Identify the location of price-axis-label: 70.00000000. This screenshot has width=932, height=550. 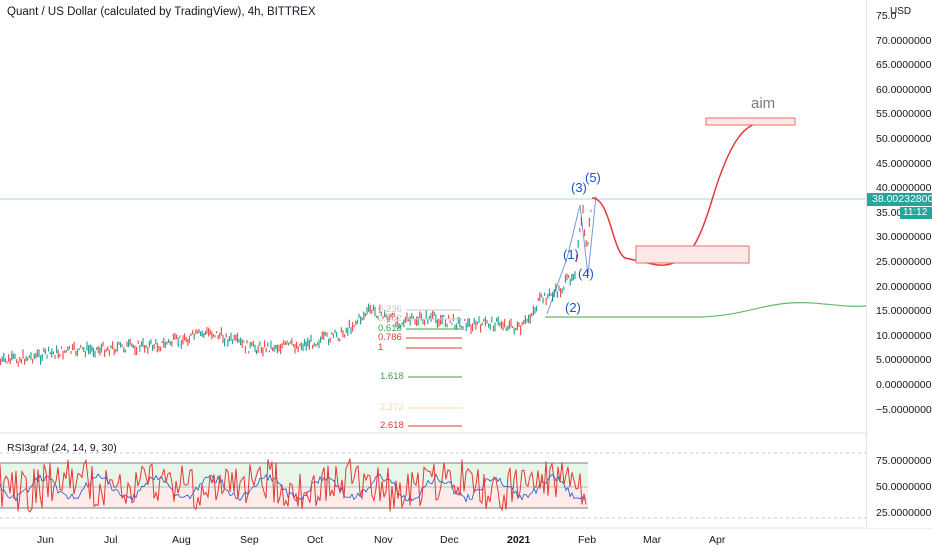
(904, 40).